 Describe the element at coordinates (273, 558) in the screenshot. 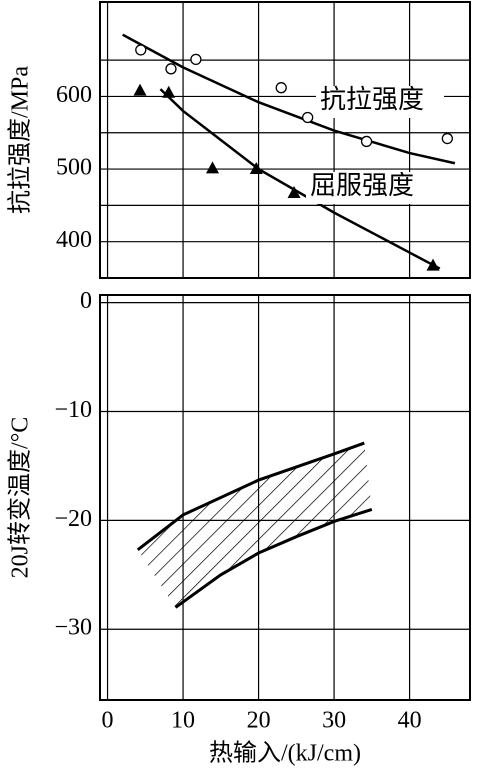

I see `band-lower` at that location.